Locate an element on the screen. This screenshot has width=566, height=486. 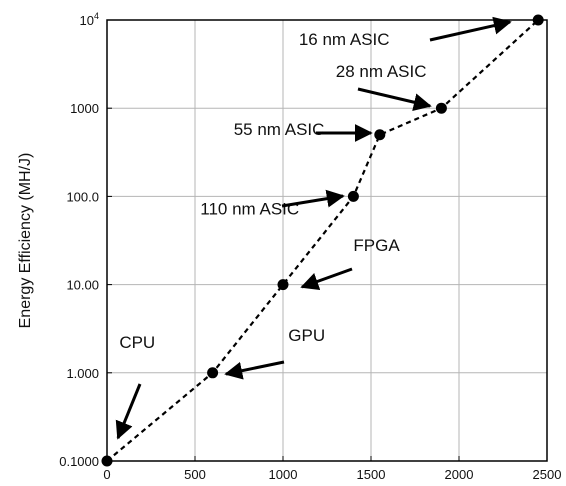
y-tick-label: 100.0 is located at coordinates (82, 196).